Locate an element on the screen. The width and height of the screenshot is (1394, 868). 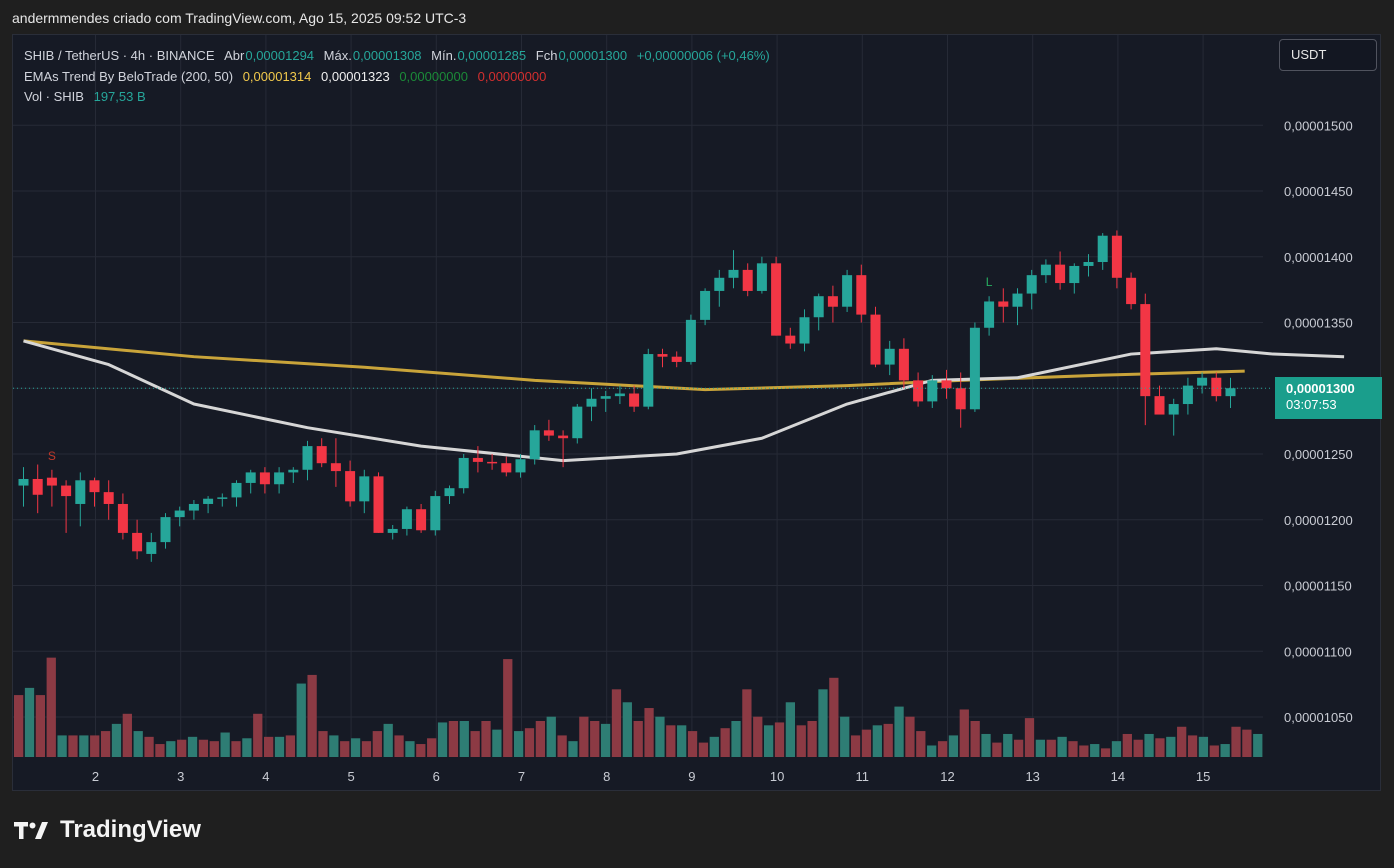
tradingview-logo-icon is located at coordinates (31, 830).